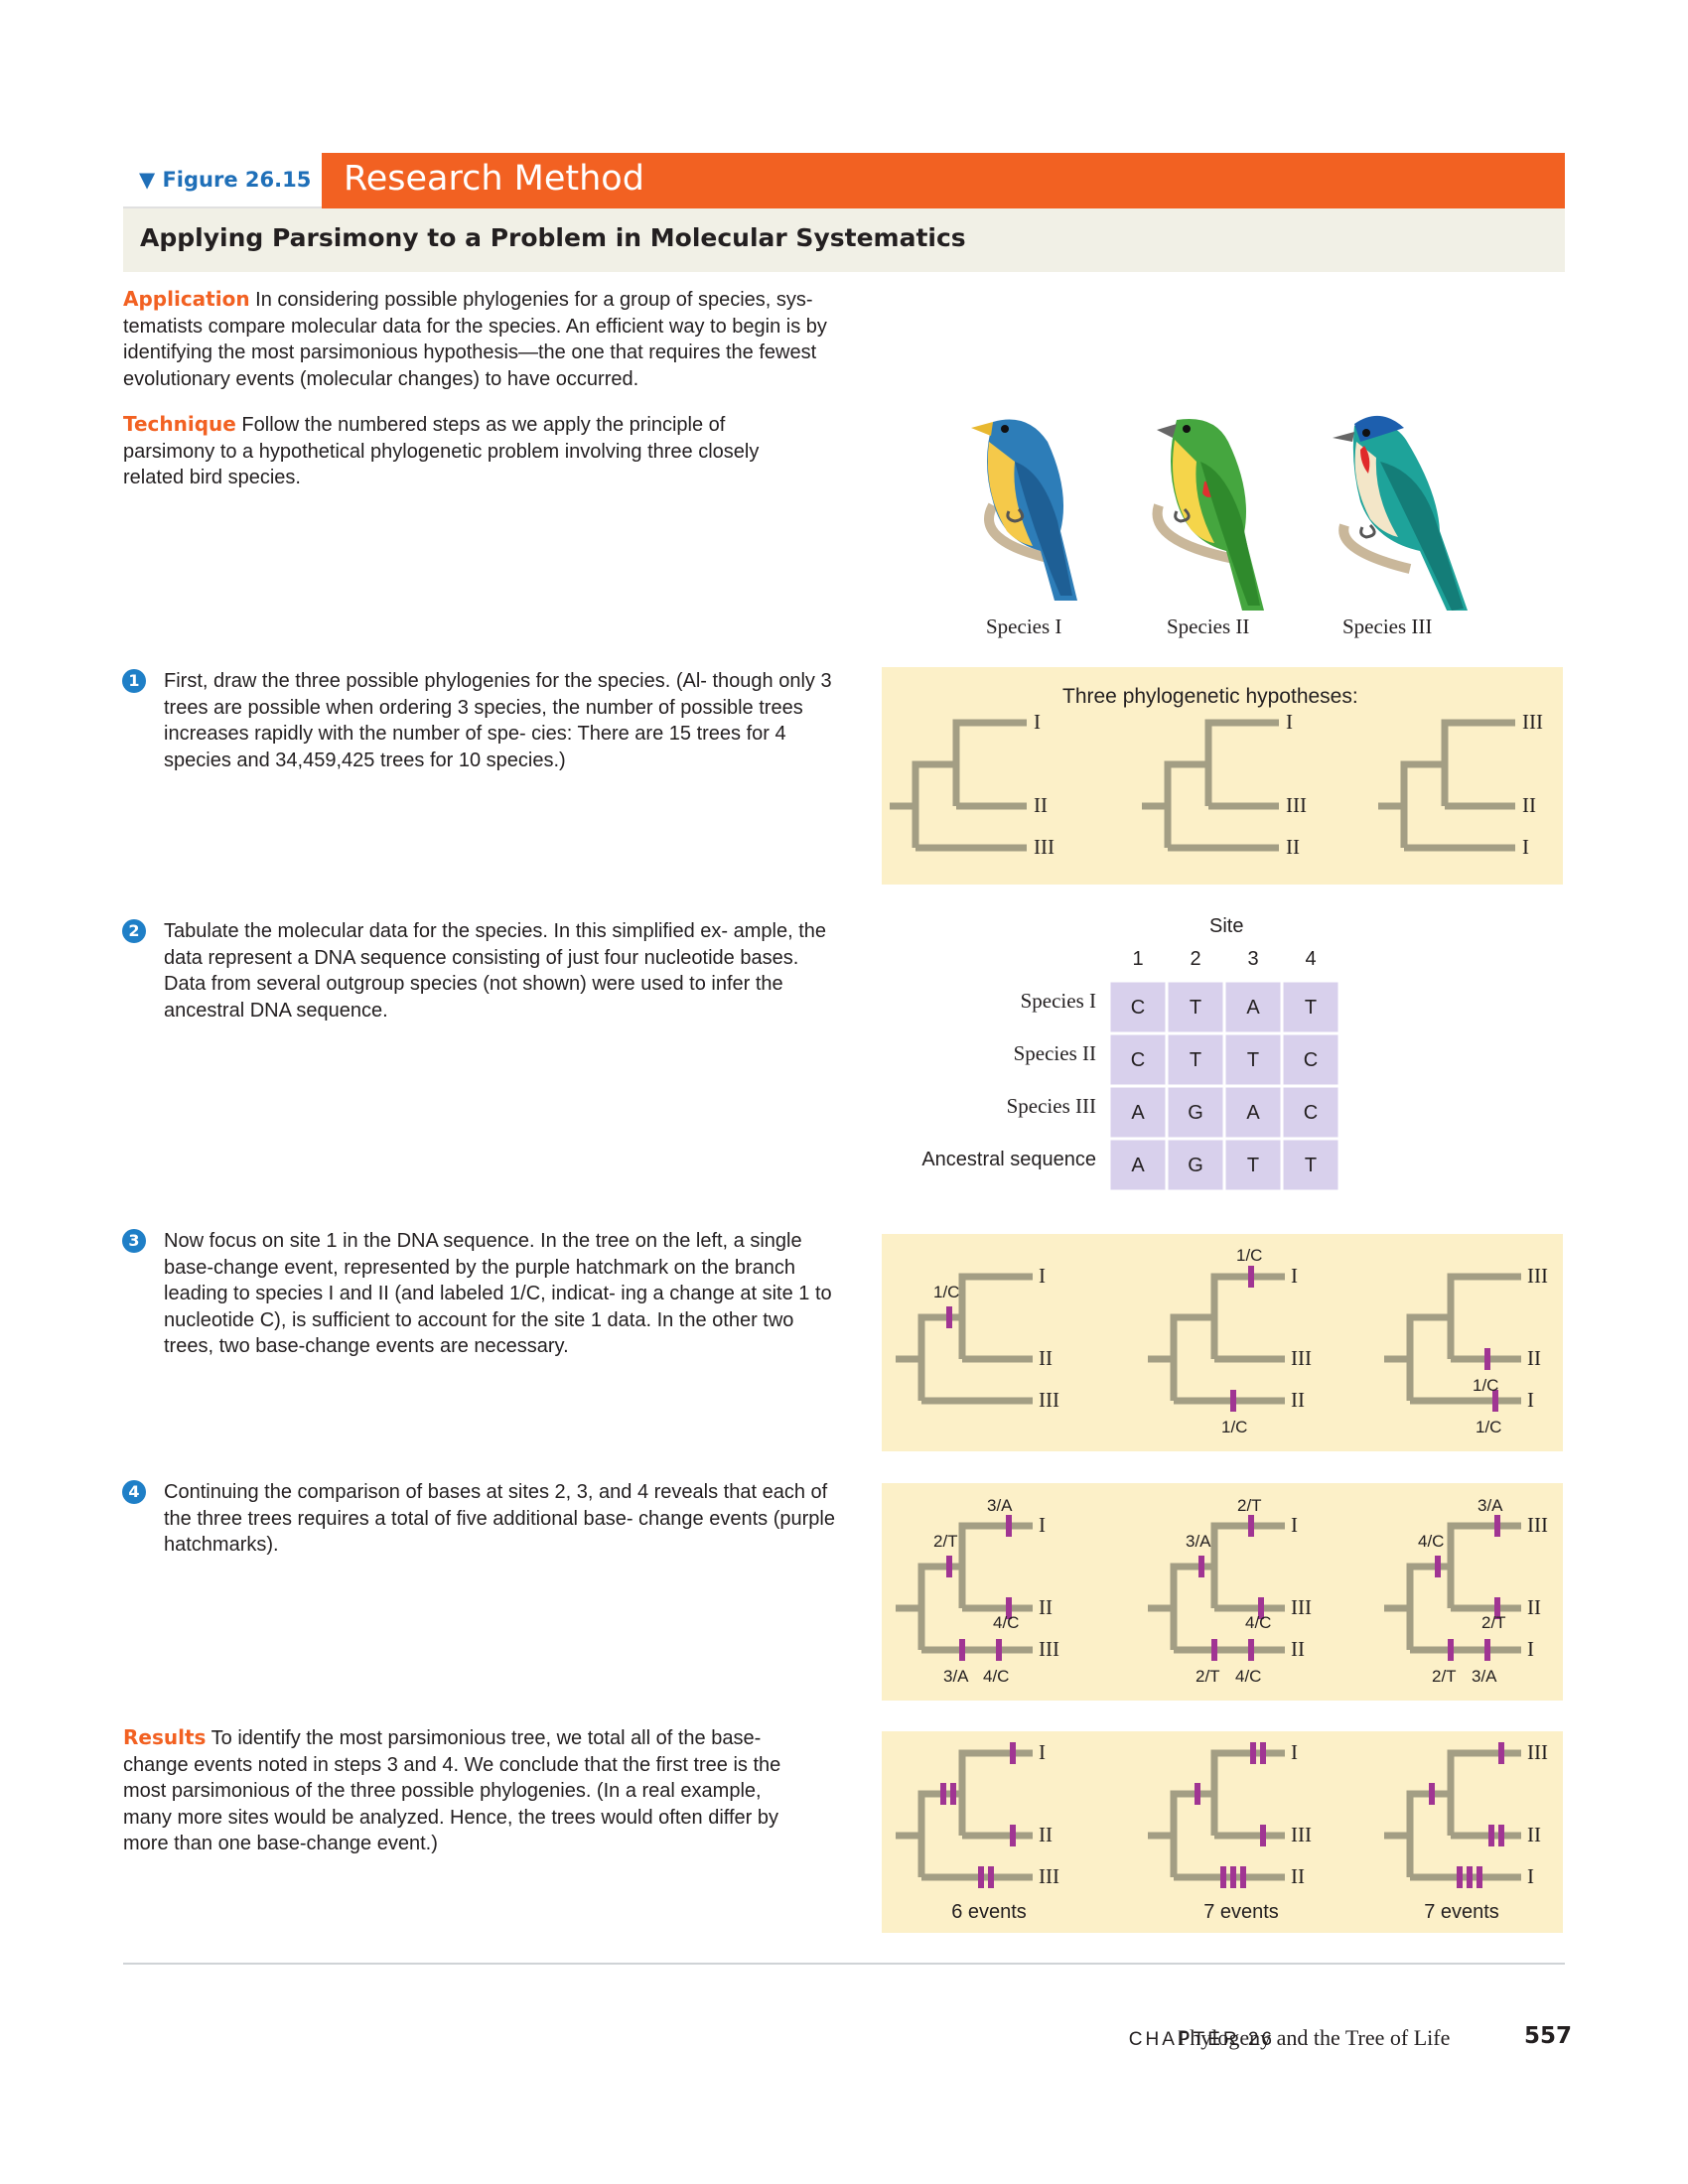  Describe the element at coordinates (1252, 959) in the screenshot. I see `site-3: 3` at that location.